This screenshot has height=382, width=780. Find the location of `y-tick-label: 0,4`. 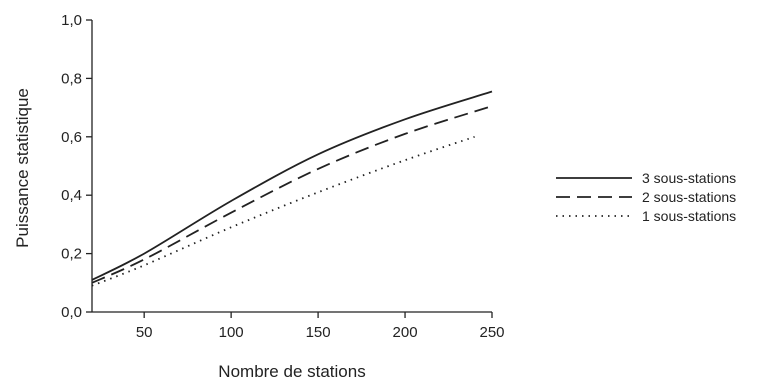

y-tick-label: 0,4 is located at coordinates (71, 195).